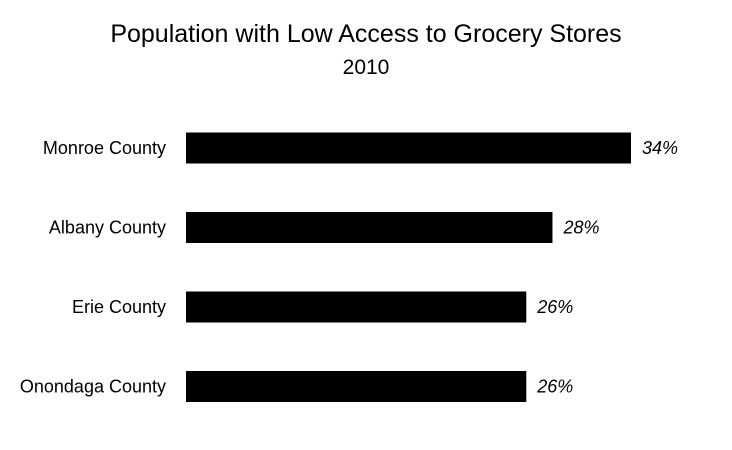 Image resolution: width=732 pixels, height=450 pixels. What do you see at coordinates (580, 228) in the screenshot?
I see `data-label: 28%` at bounding box center [580, 228].